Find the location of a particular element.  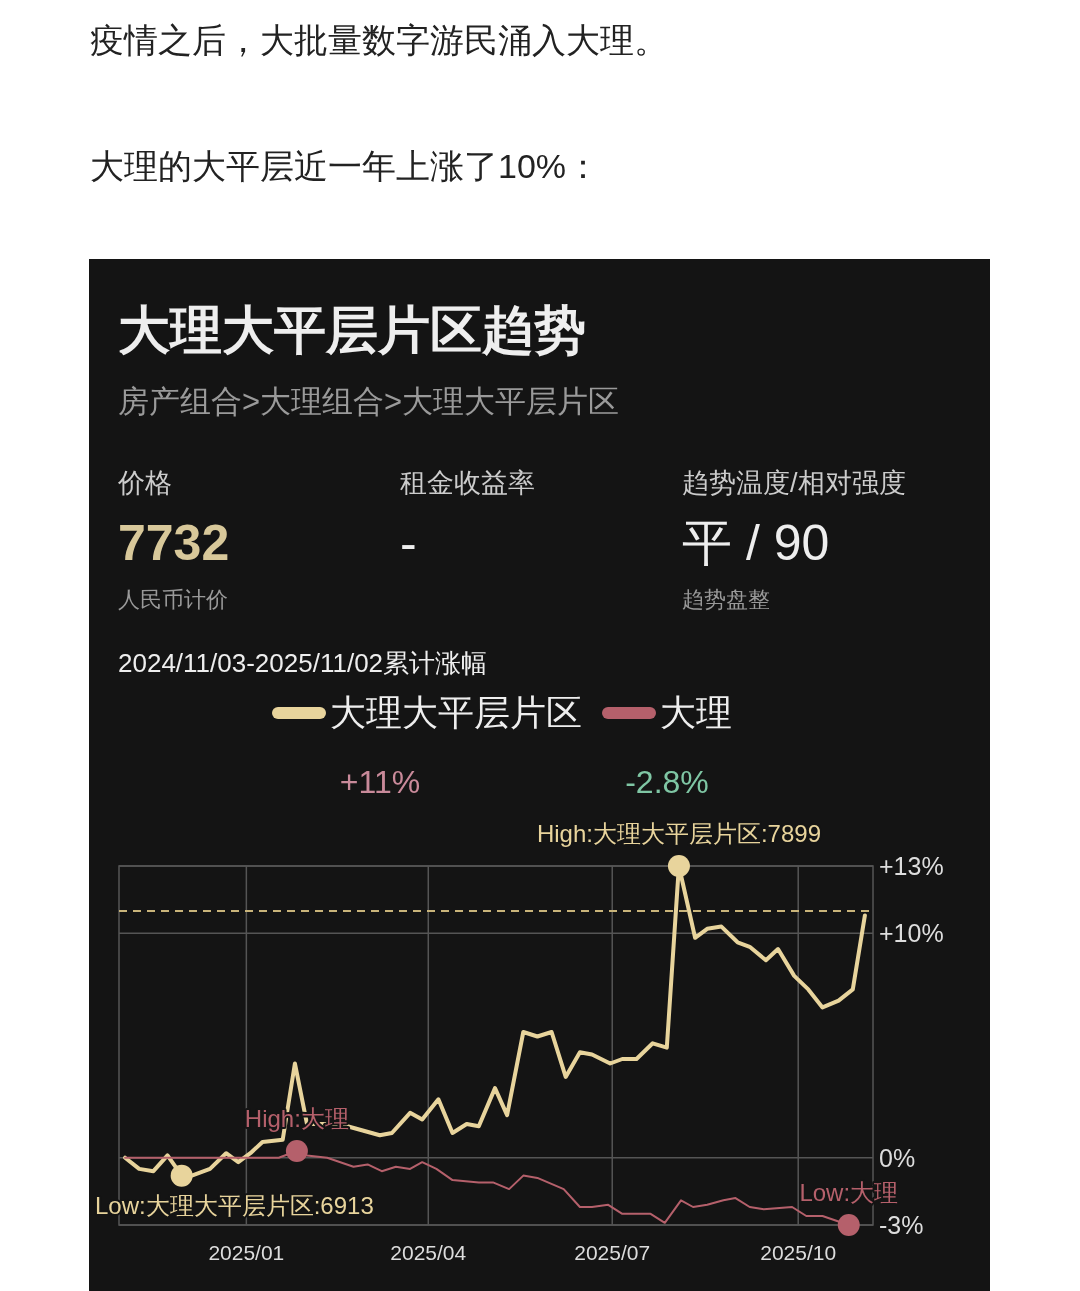

x-tick-label: 2025/01 is located at coordinates (246, 1252).